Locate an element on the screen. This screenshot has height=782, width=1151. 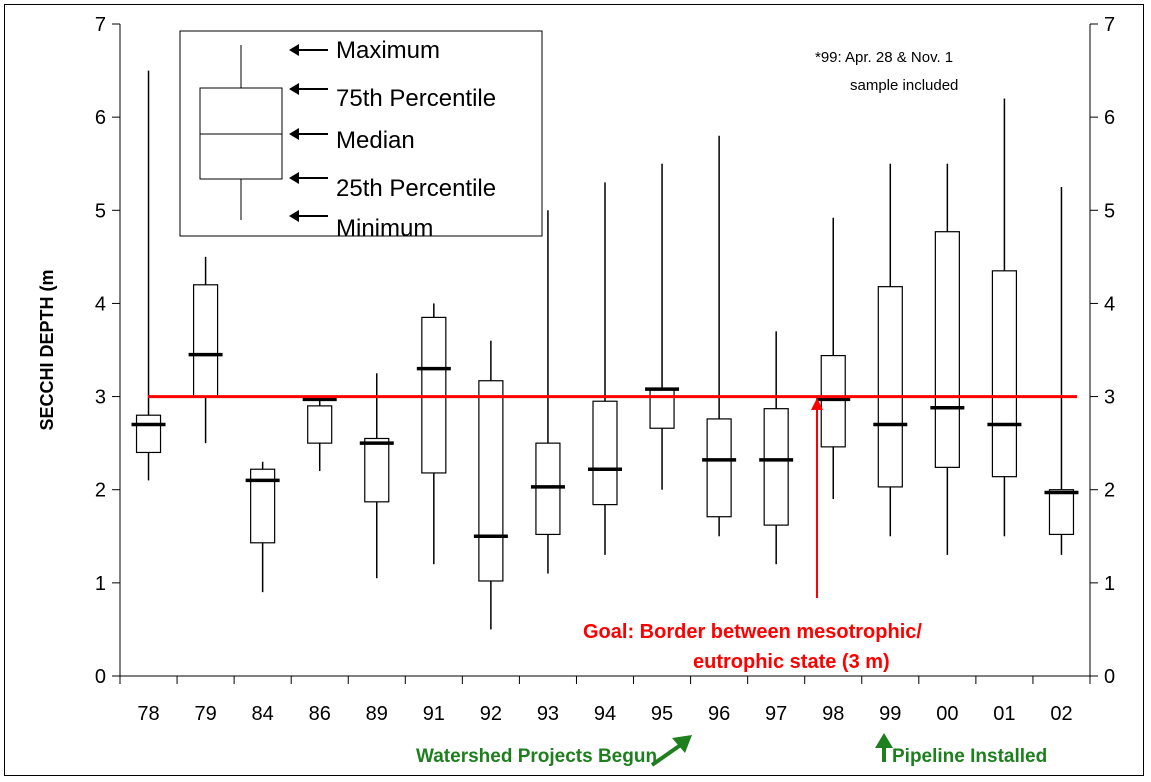
pipeline-arrow-icon is located at coordinates (884, 747).